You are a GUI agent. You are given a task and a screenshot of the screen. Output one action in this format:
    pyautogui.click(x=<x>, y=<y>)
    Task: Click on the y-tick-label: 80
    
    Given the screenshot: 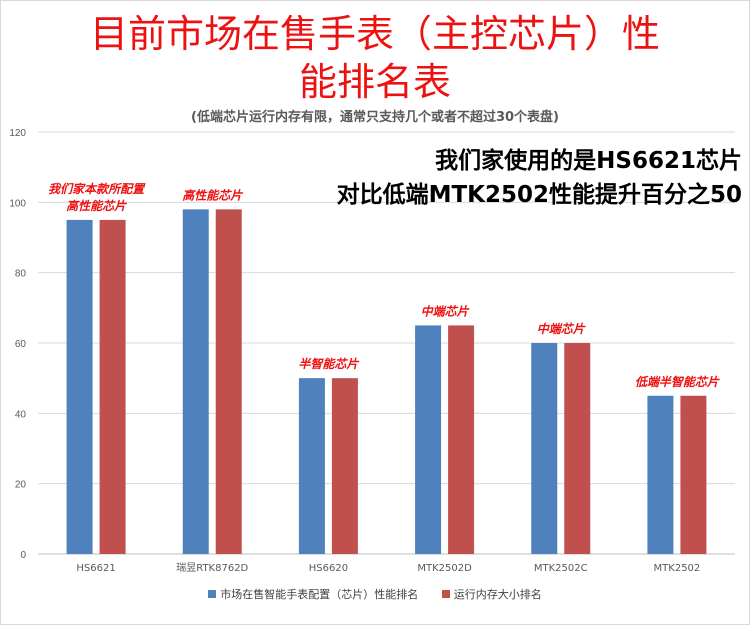 What is the action you would take?
    pyautogui.click(x=21, y=274)
    